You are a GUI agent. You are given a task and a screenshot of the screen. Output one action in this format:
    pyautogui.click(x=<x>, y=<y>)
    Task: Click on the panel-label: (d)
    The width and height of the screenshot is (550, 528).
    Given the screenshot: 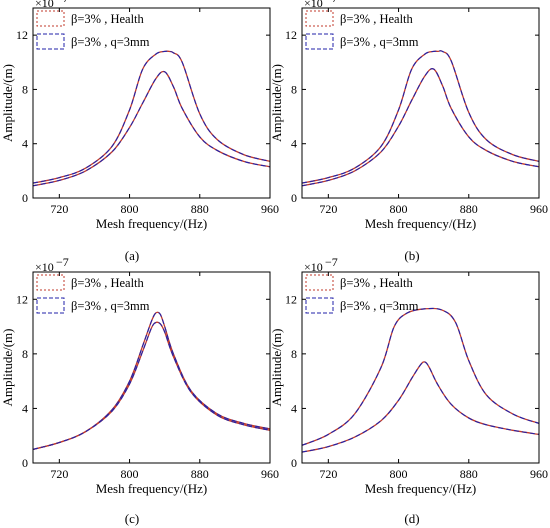 What is the action you would take?
    pyautogui.click(x=411, y=518)
    